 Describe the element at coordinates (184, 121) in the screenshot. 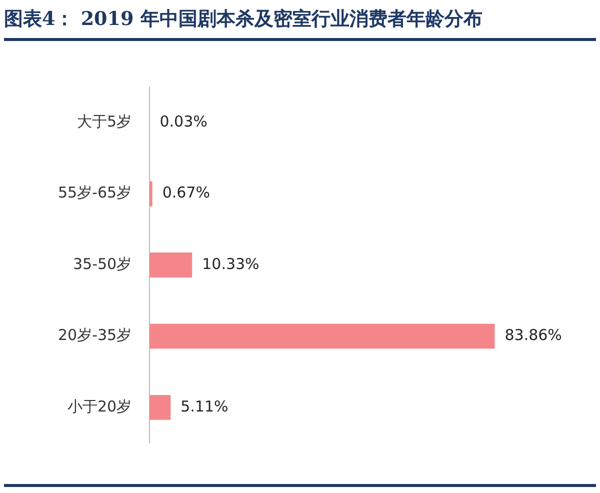

I see `data-label: 0.03%` at that location.